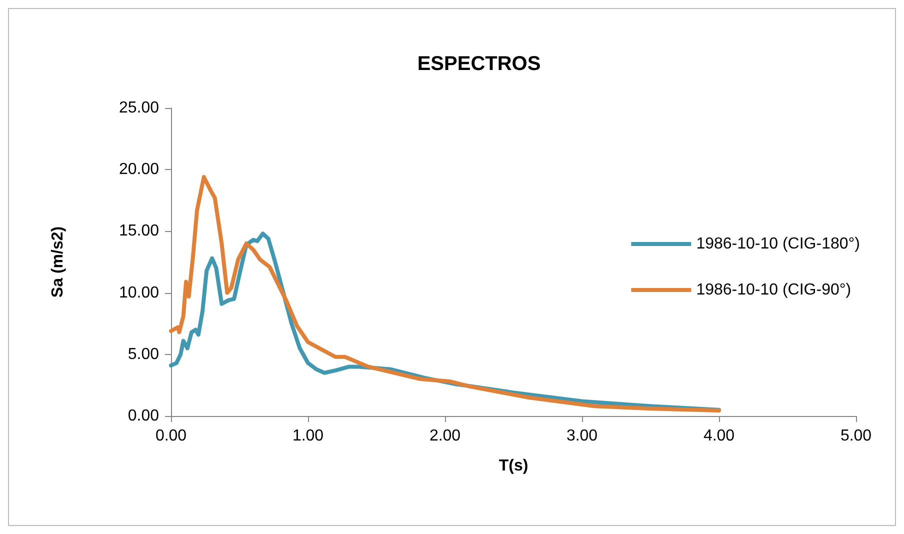 The width and height of the screenshot is (904, 534). What do you see at coordinates (139, 169) in the screenshot?
I see `y-tick-label: 20.00` at bounding box center [139, 169].